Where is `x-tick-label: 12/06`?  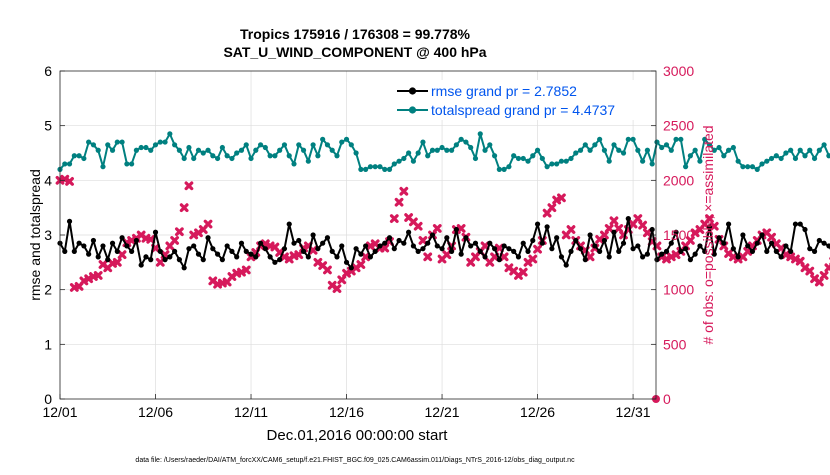
x-tick-label: 12/06 is located at coordinates (155, 412).